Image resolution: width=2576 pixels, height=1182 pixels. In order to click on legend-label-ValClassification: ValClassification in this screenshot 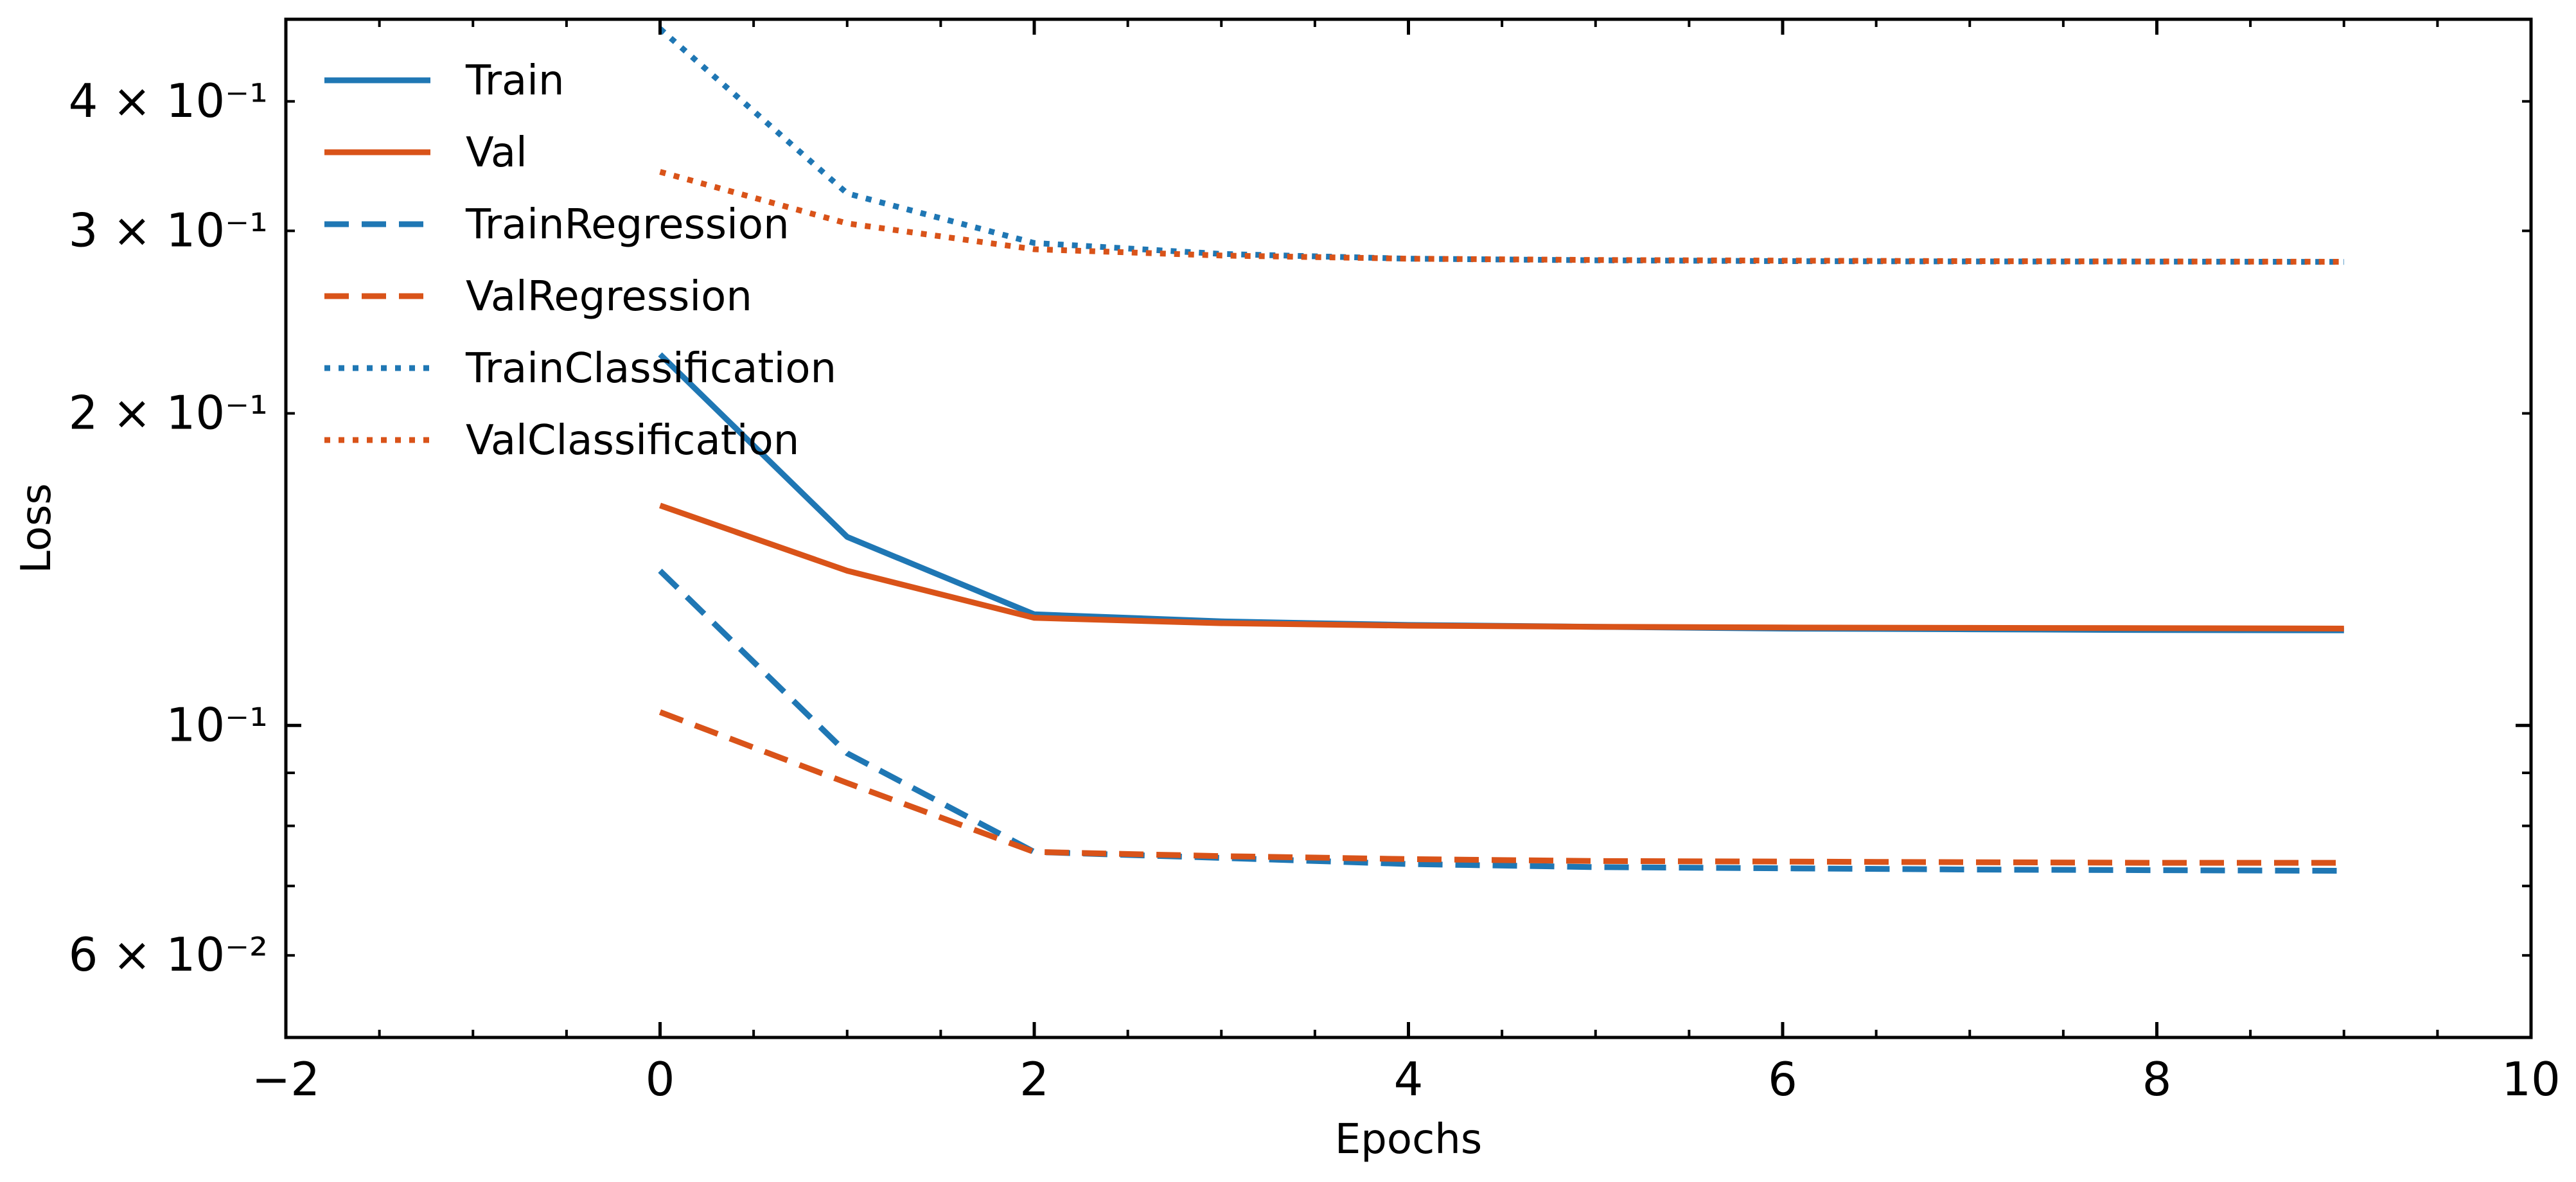, I will do `click(632, 440)`.